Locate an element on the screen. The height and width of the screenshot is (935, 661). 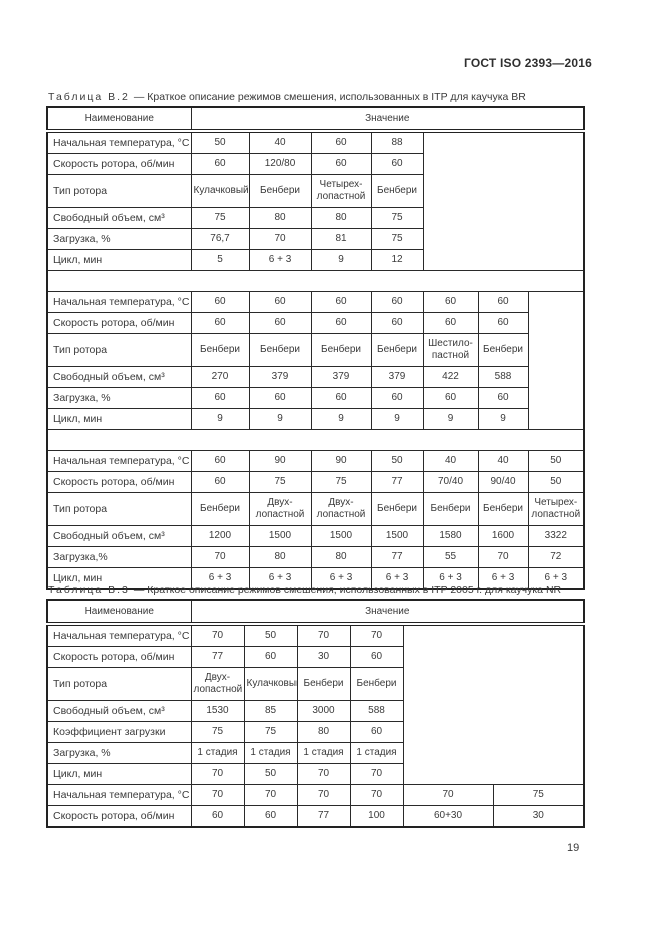
value-cell: Двух- лопастной is located at coordinates (280, 509).